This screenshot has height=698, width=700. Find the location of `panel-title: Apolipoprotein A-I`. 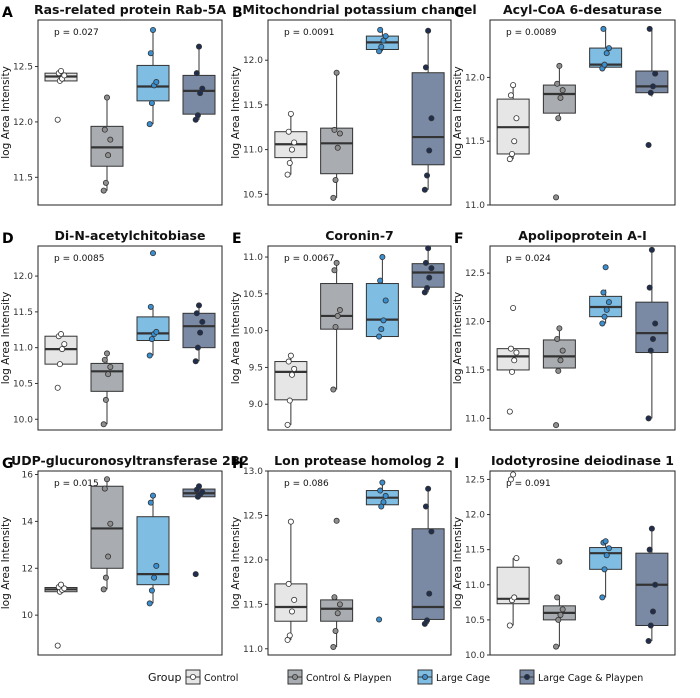

panel-title: Apolipoprotein A-I is located at coordinates (582, 235).